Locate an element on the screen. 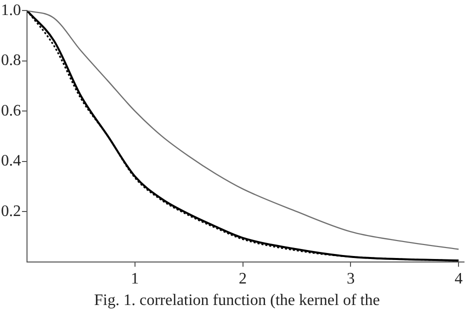 This screenshot has width=474, height=318. x-tick-label: 3 is located at coordinates (350, 279).